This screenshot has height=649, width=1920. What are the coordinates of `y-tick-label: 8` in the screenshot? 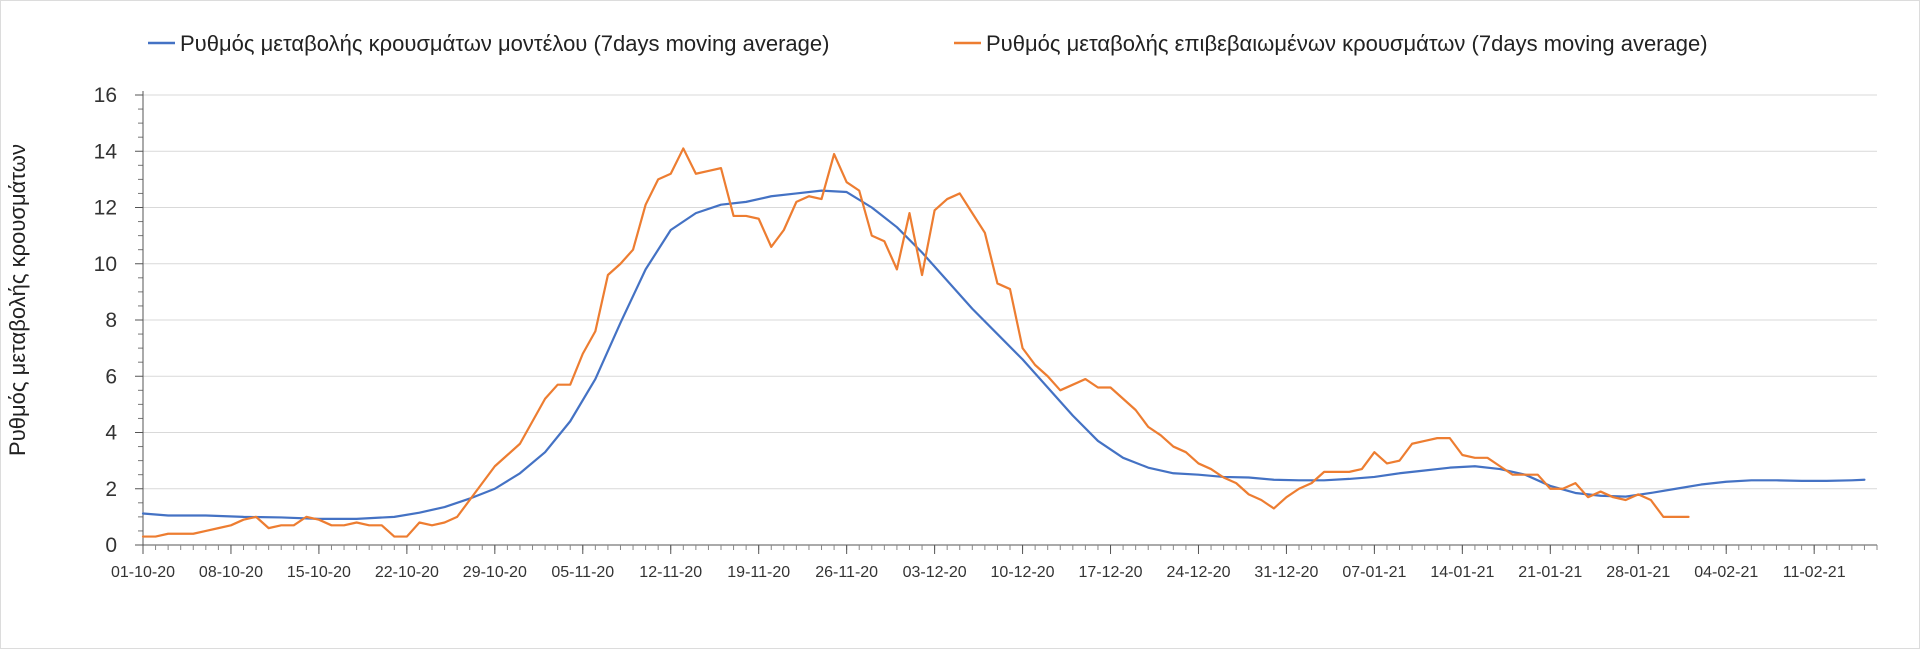 It's located at (111, 320).